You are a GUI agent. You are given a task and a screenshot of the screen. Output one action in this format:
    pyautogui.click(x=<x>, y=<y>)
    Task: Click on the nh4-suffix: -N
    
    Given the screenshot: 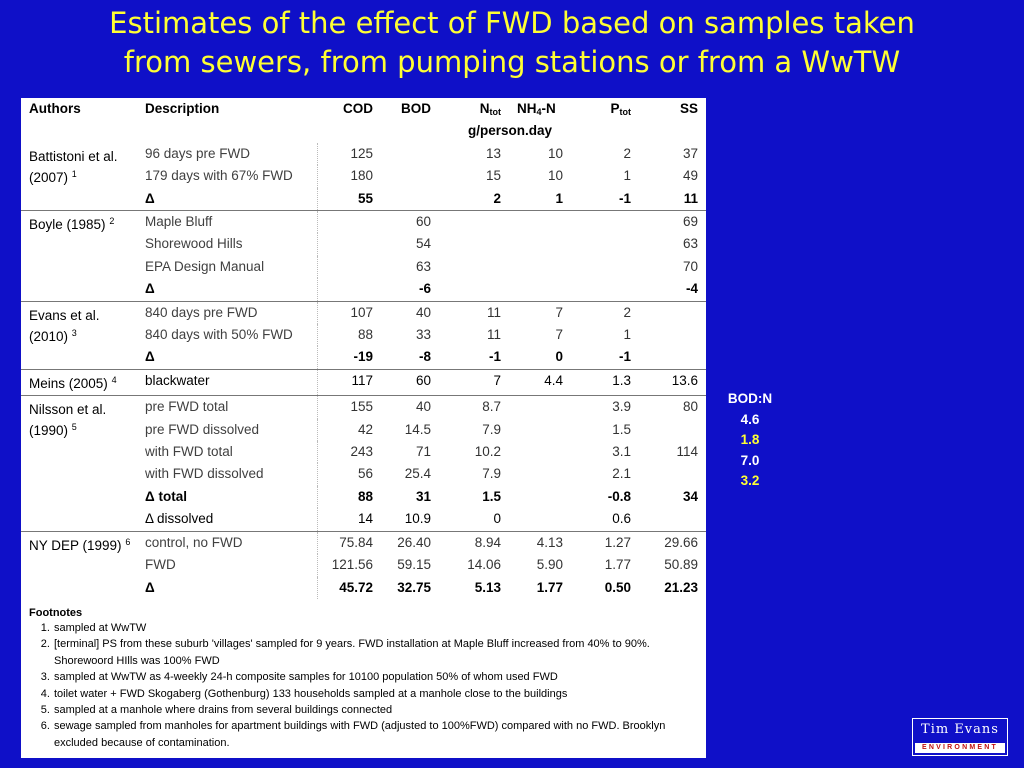 What is the action you would take?
    pyautogui.click(x=548, y=108)
    